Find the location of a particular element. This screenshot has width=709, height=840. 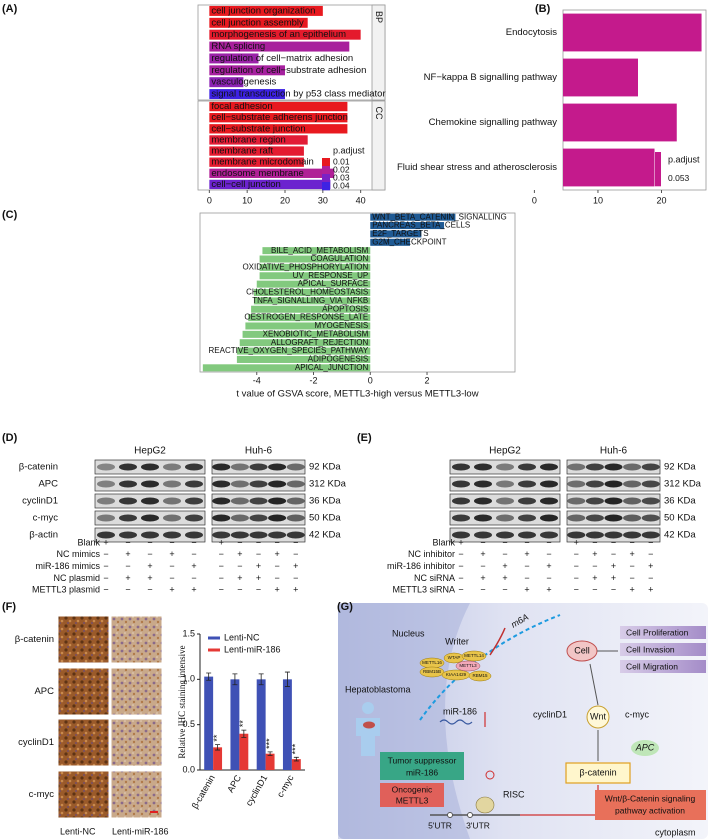

error-bar is located at coordinates (296, 759).